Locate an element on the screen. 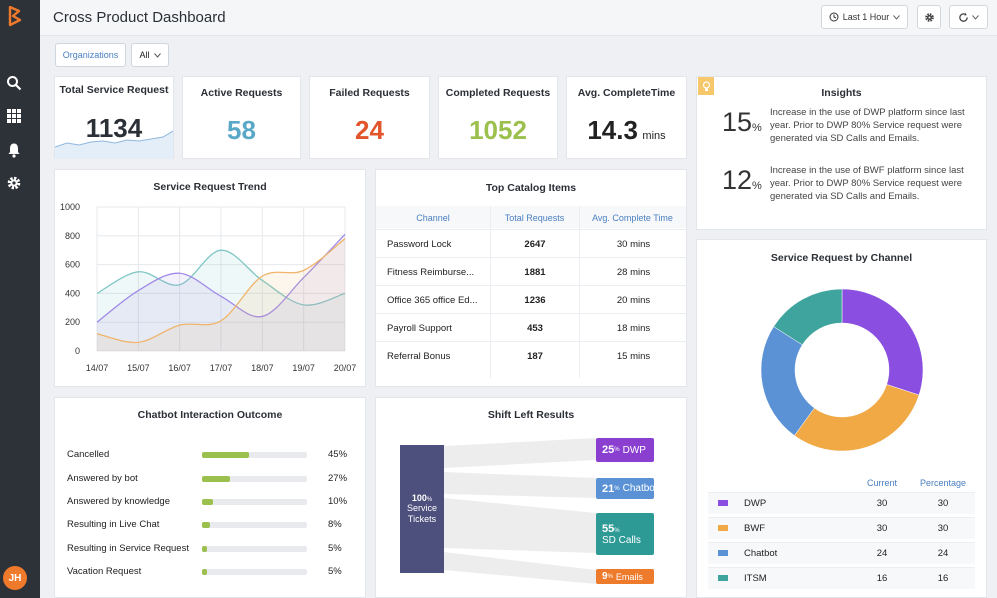  shift-left-target-emails: 9% Emails is located at coordinates (625, 576).